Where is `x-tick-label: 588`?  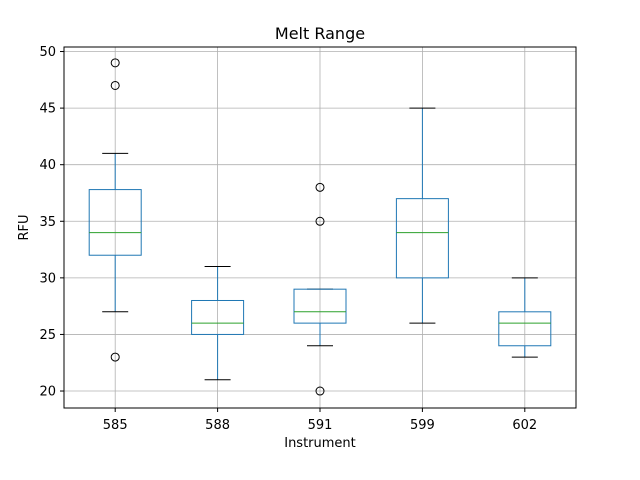
x-tick-label: 588 is located at coordinates (217, 425).